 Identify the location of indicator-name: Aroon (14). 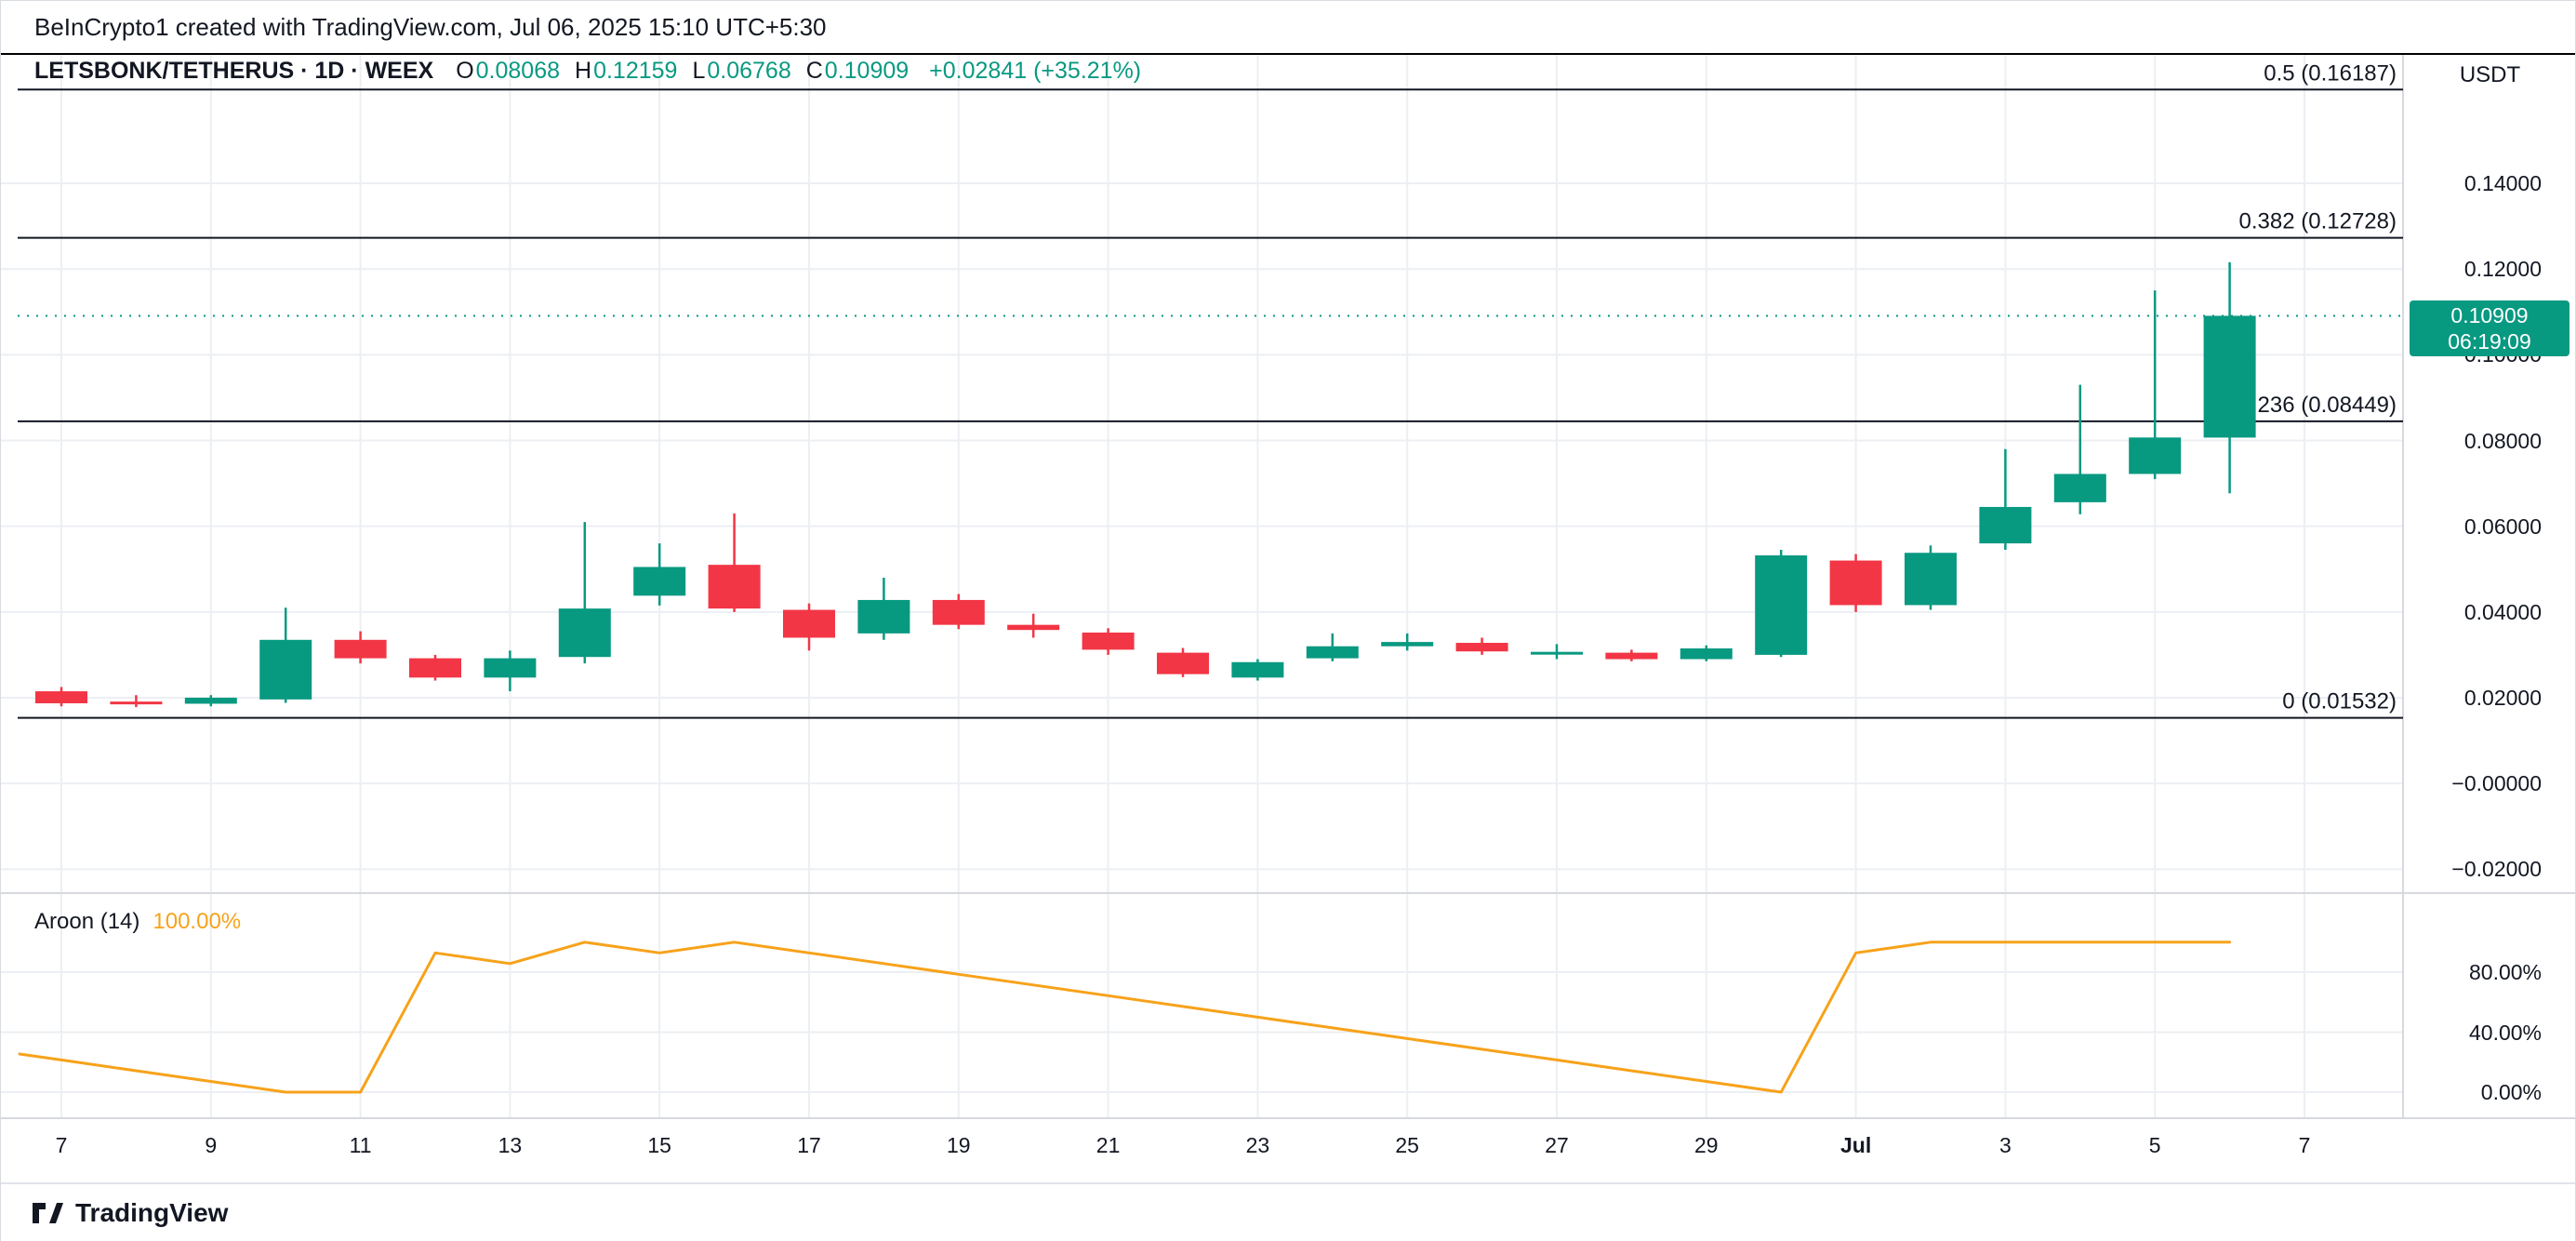
(87, 921).